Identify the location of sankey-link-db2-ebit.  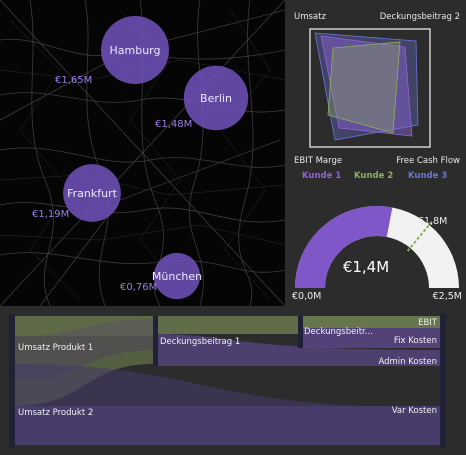
(371, 322).